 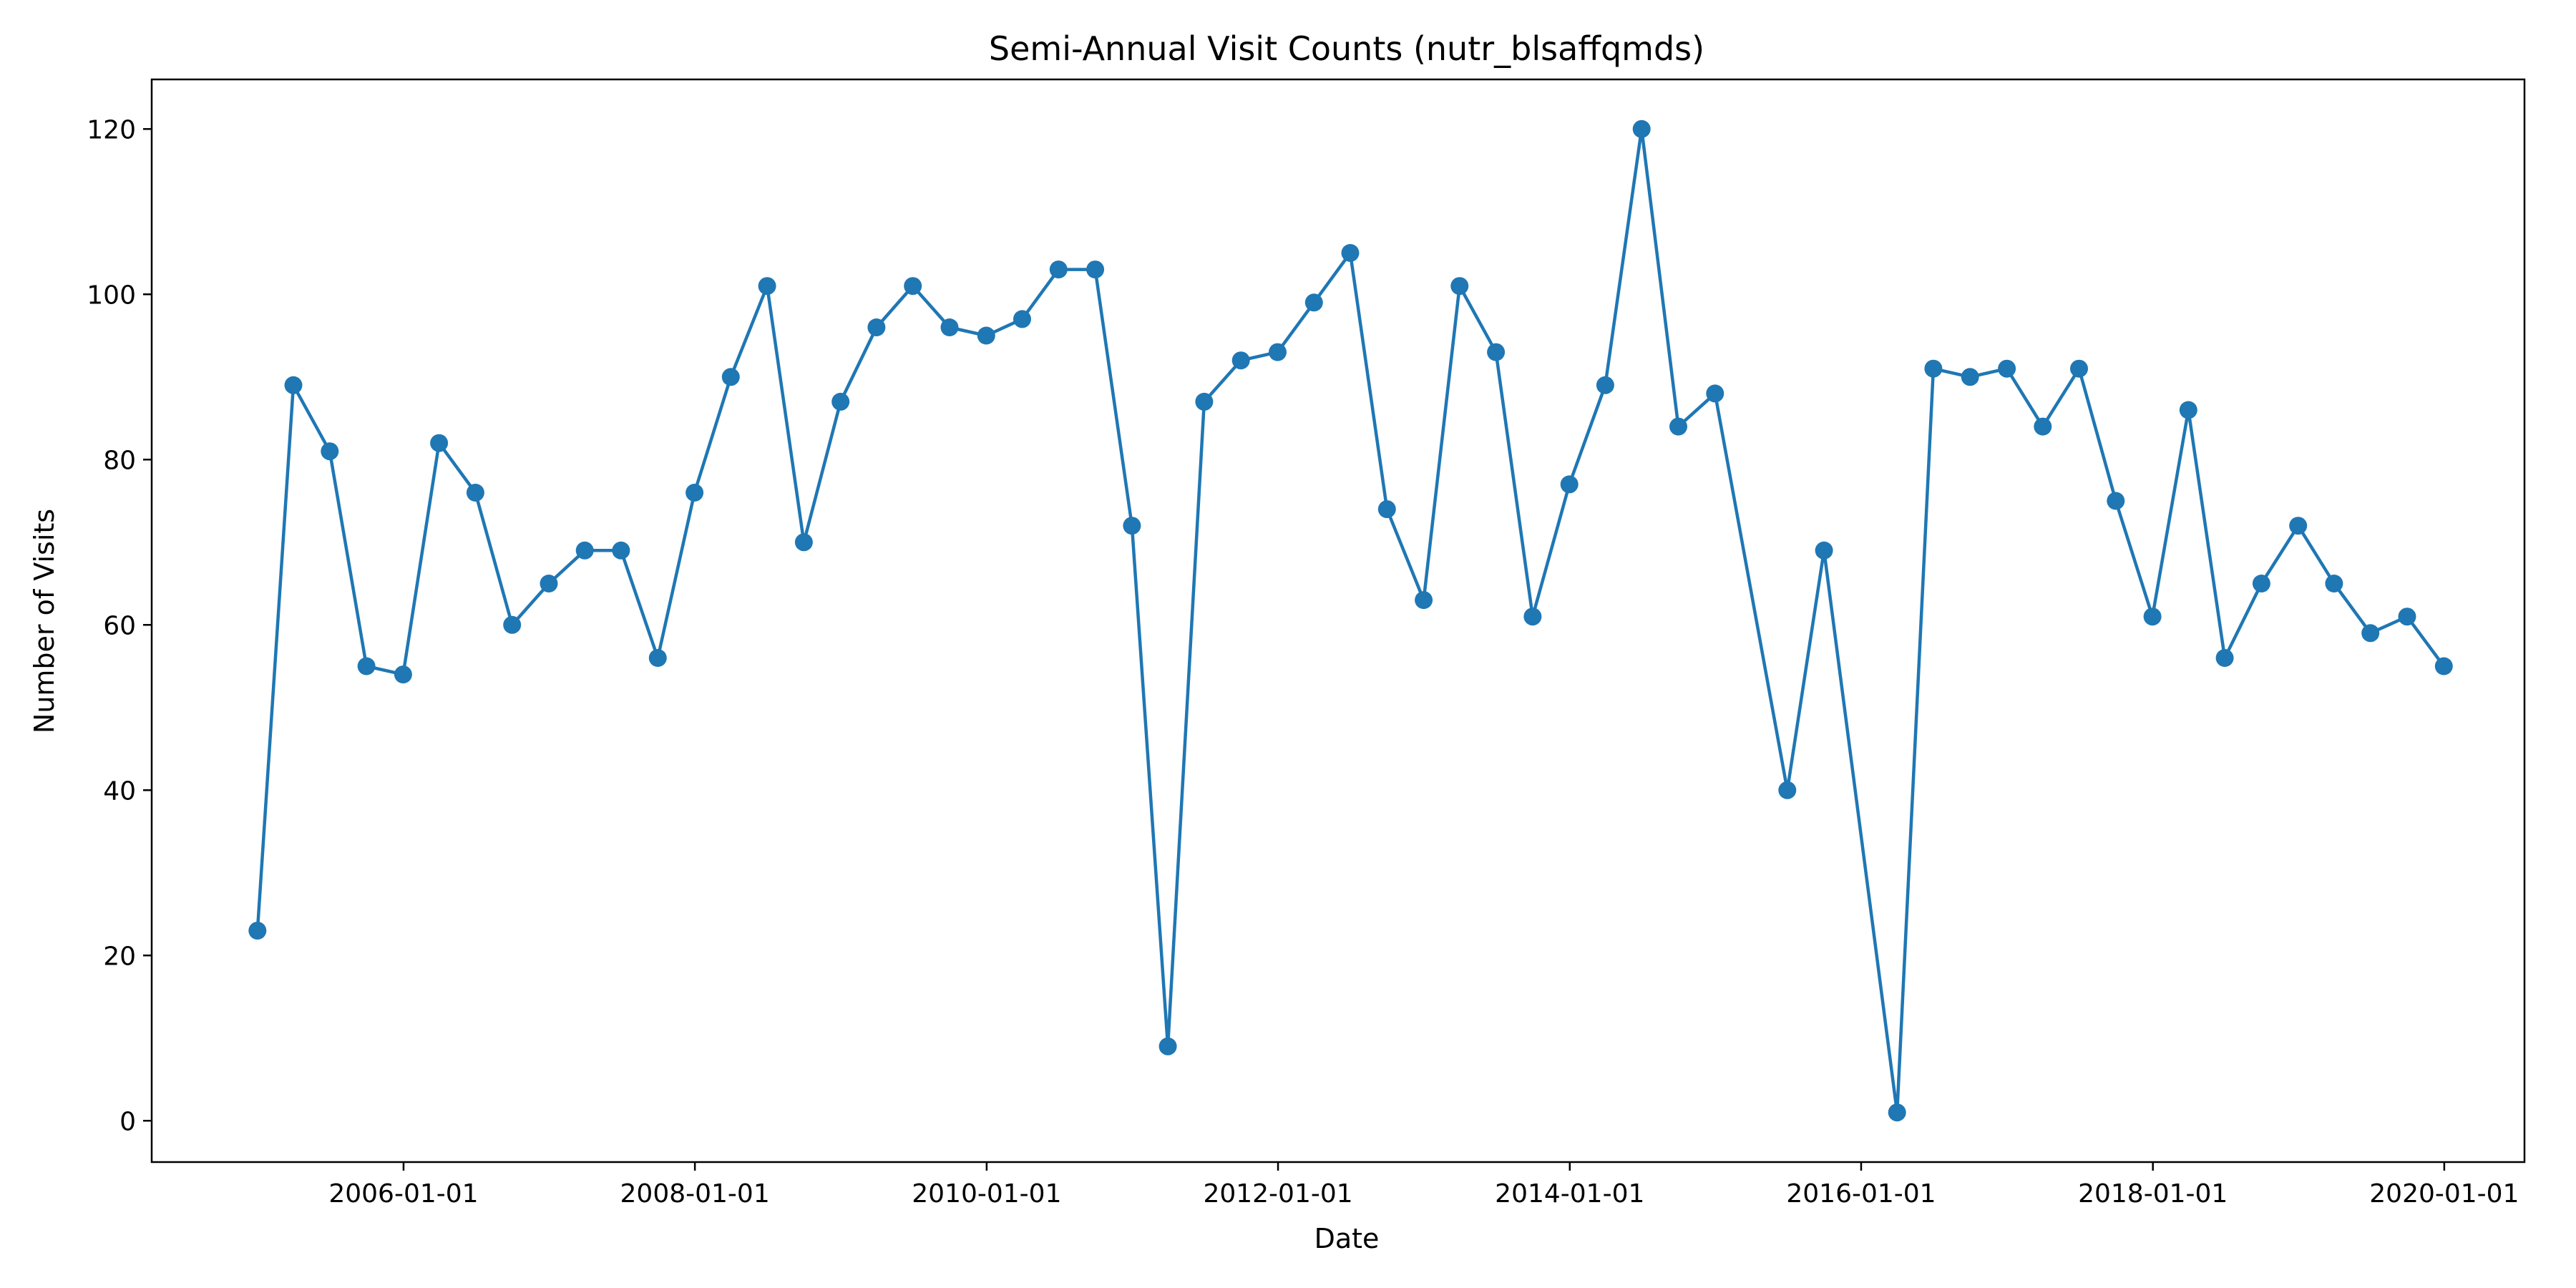 What do you see at coordinates (1569, 1194) in the screenshot?
I see `x-tick-label: 2014-01-01` at bounding box center [1569, 1194].